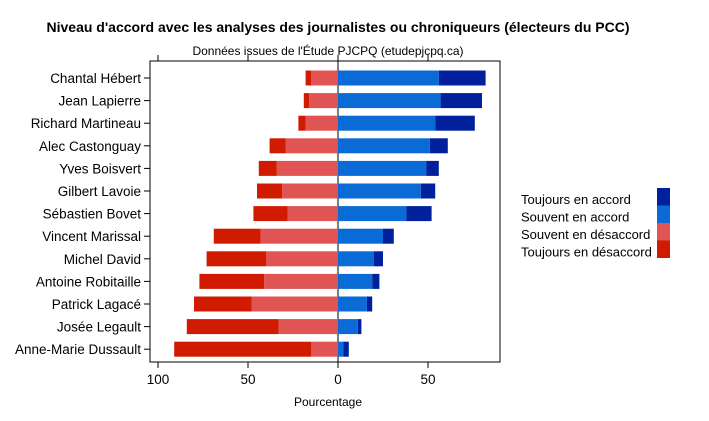  I want to click on legend-label-toujours-en-accord: Toujours en accord, so click(576, 199).